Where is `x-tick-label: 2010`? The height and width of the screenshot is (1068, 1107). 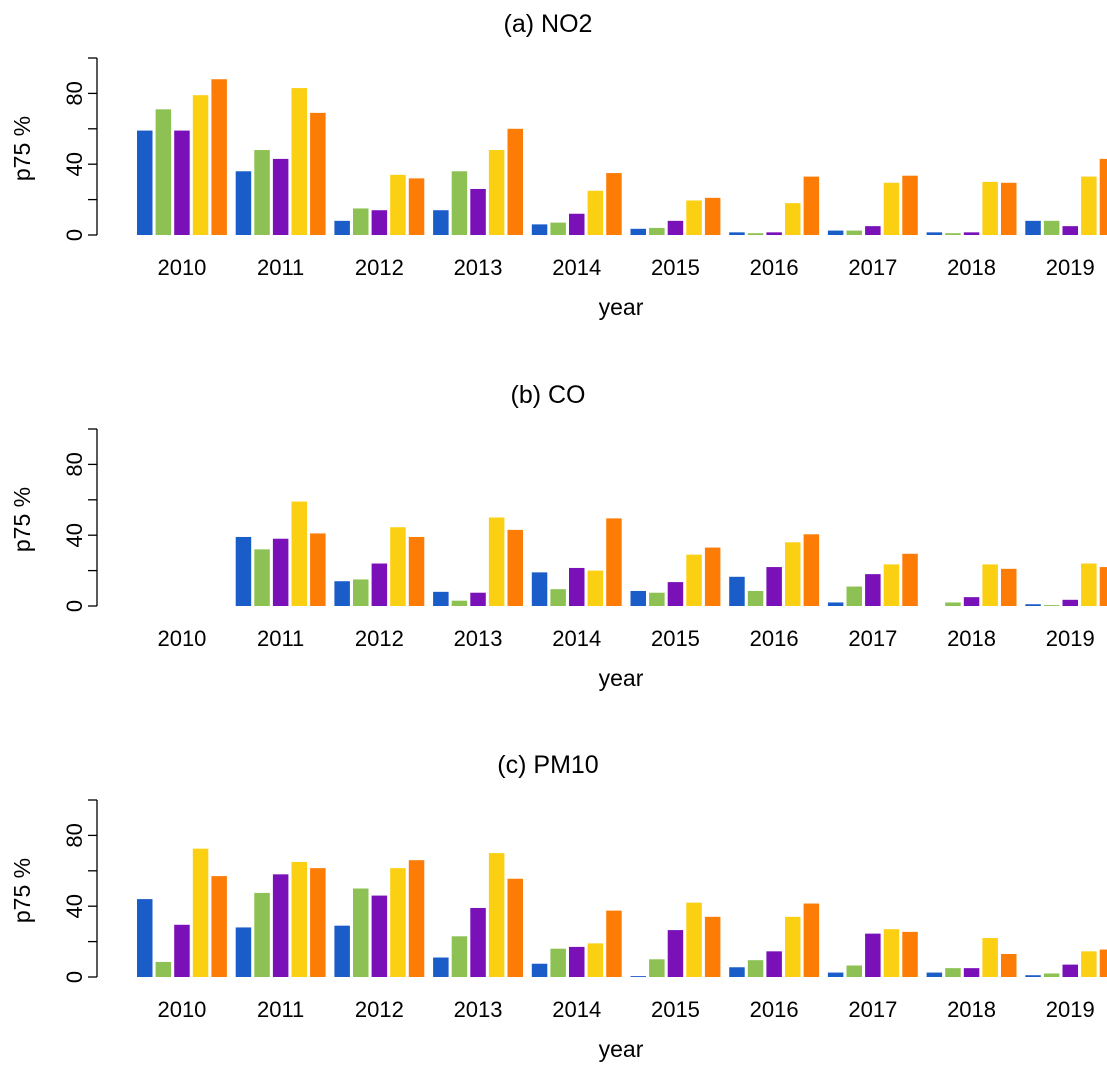
x-tick-label: 2010 is located at coordinates (181, 267).